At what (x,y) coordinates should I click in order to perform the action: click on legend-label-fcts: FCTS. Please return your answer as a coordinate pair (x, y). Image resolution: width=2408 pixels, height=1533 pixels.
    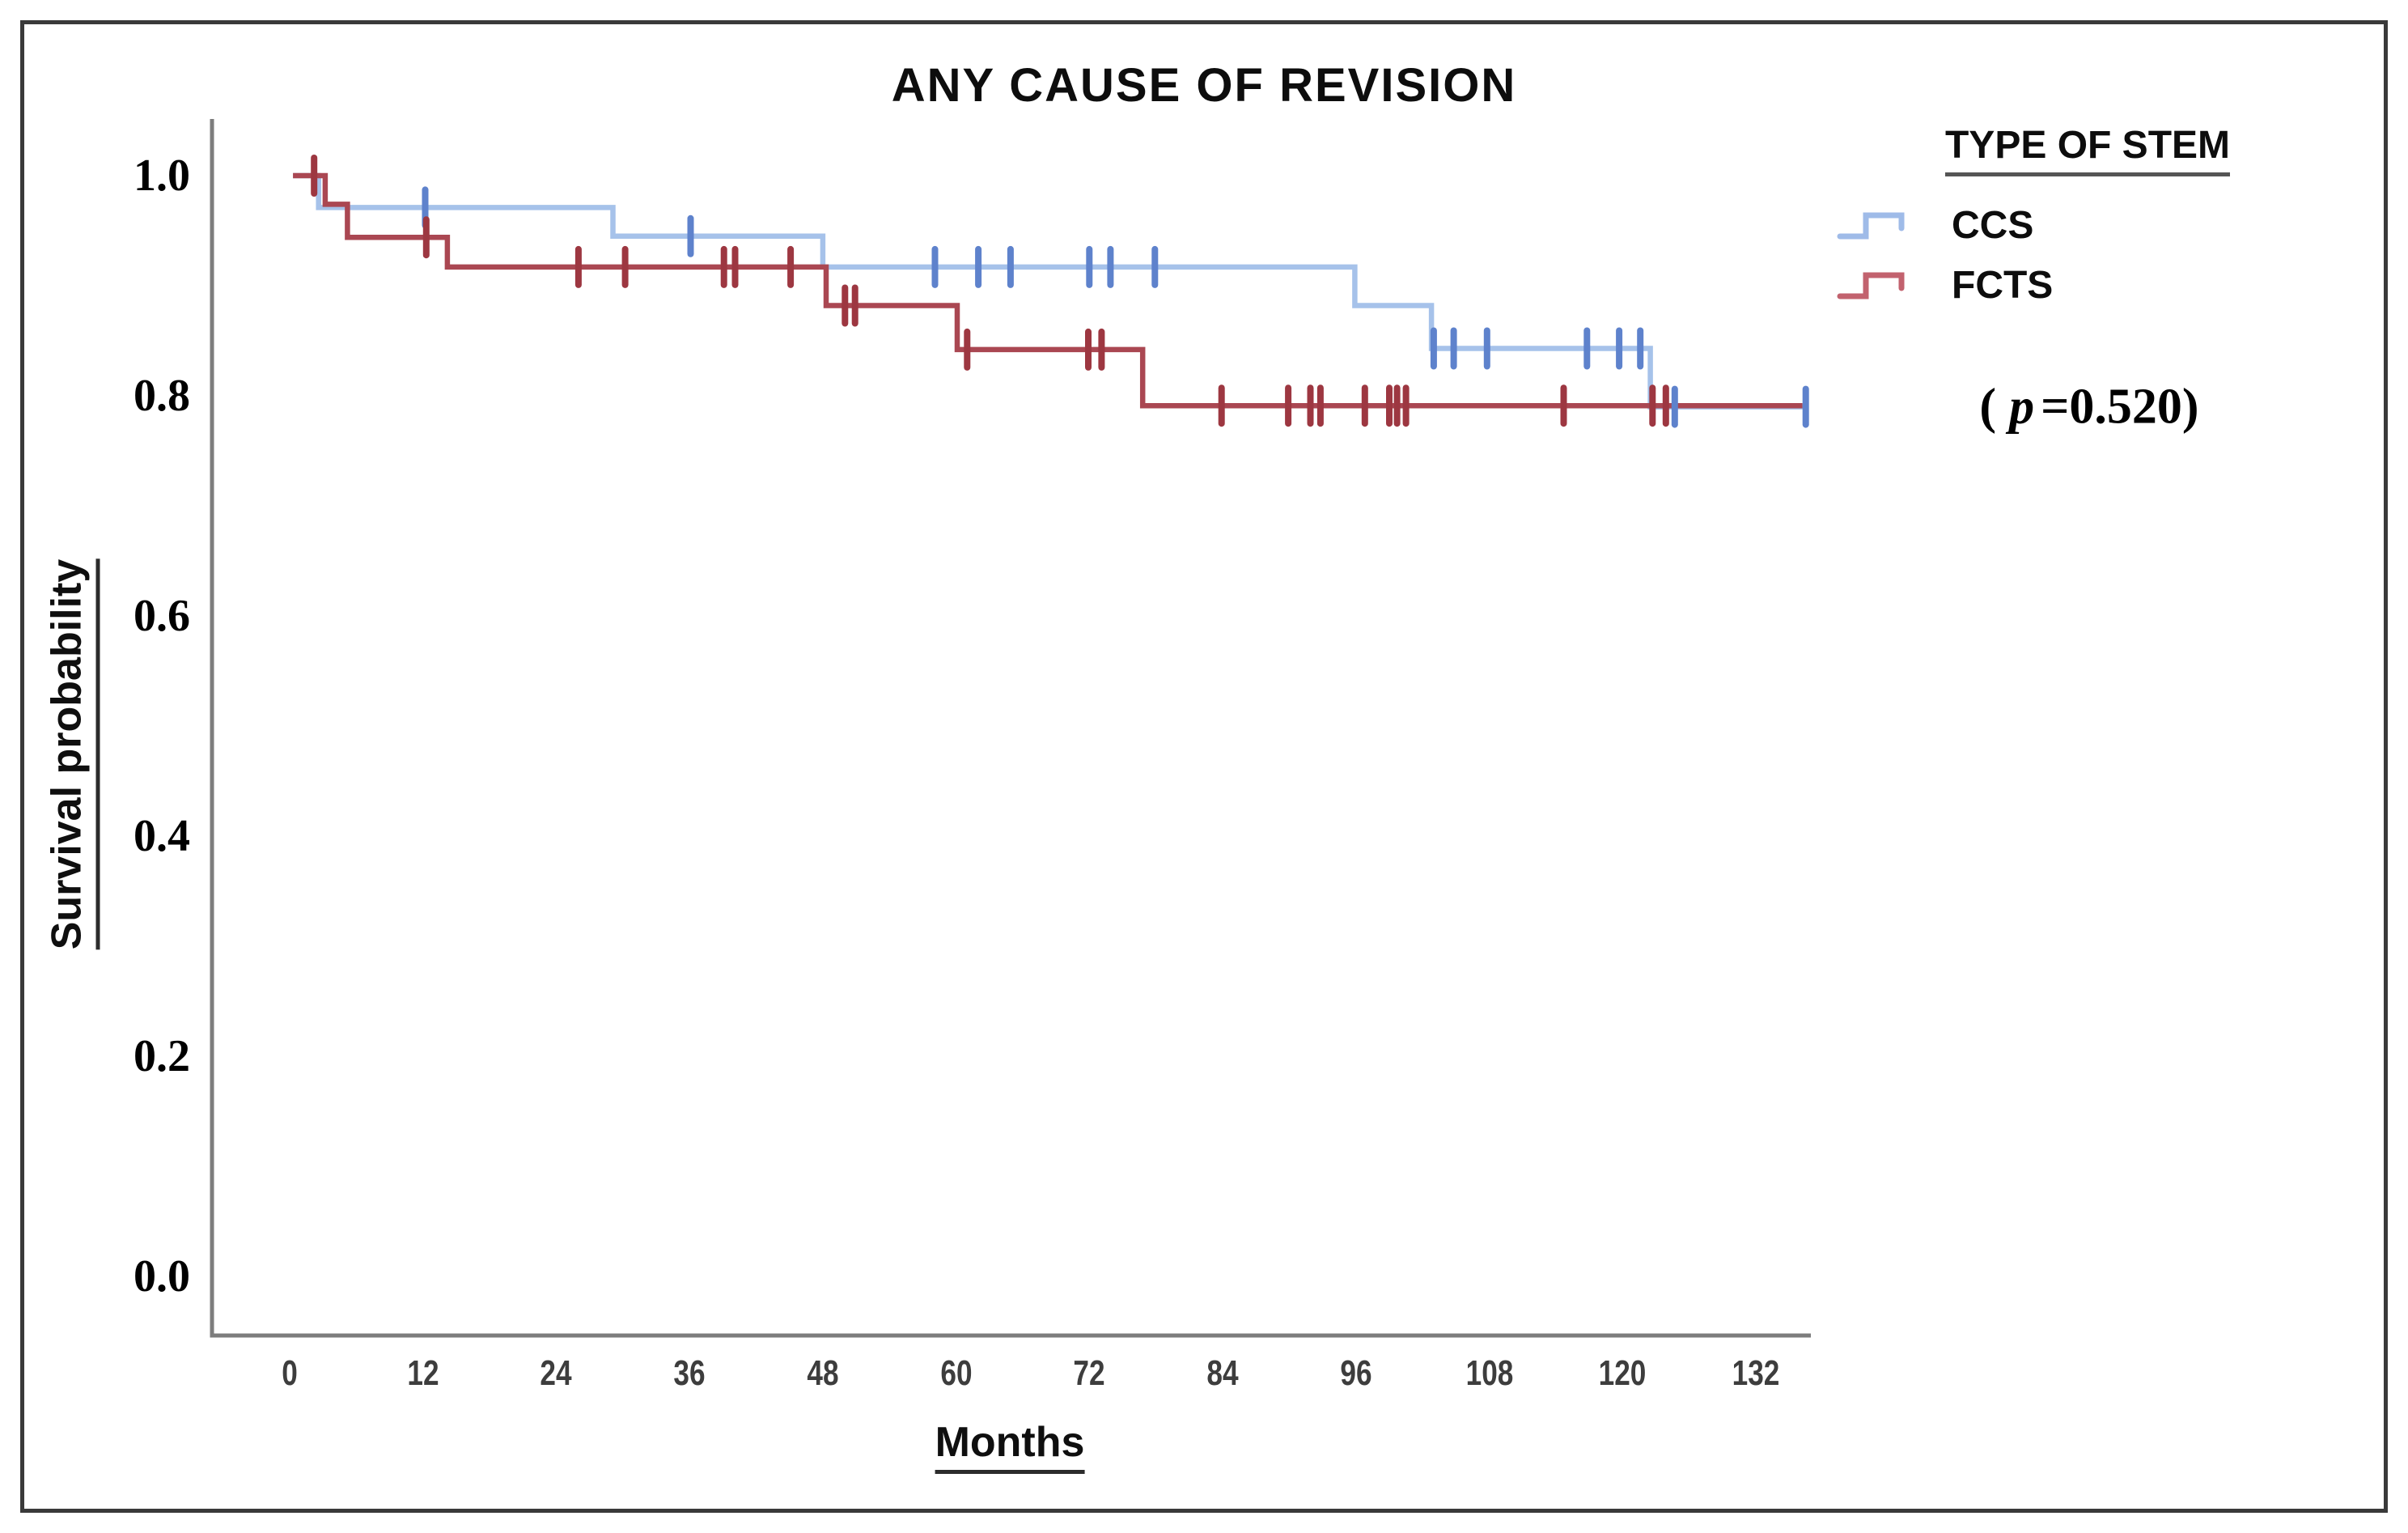
    Looking at the image, I should click on (2003, 285).